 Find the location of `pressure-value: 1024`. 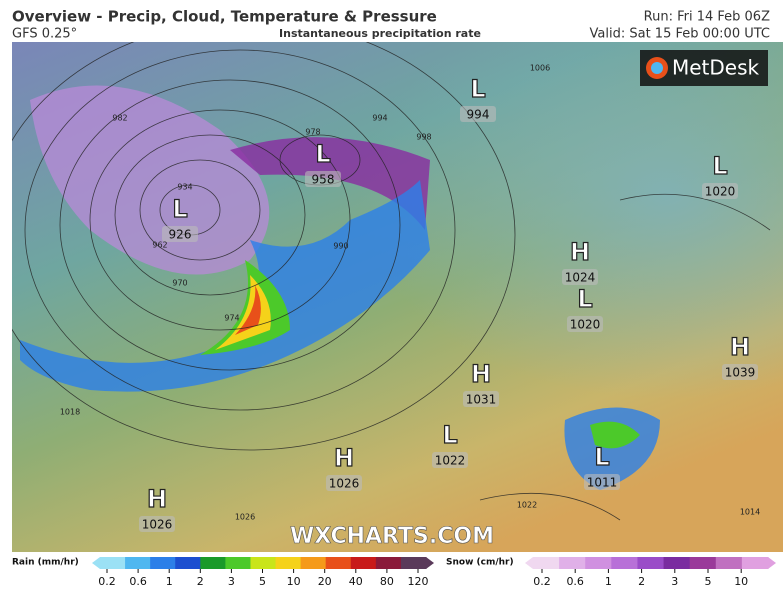

pressure-value: 1024 is located at coordinates (580, 278).